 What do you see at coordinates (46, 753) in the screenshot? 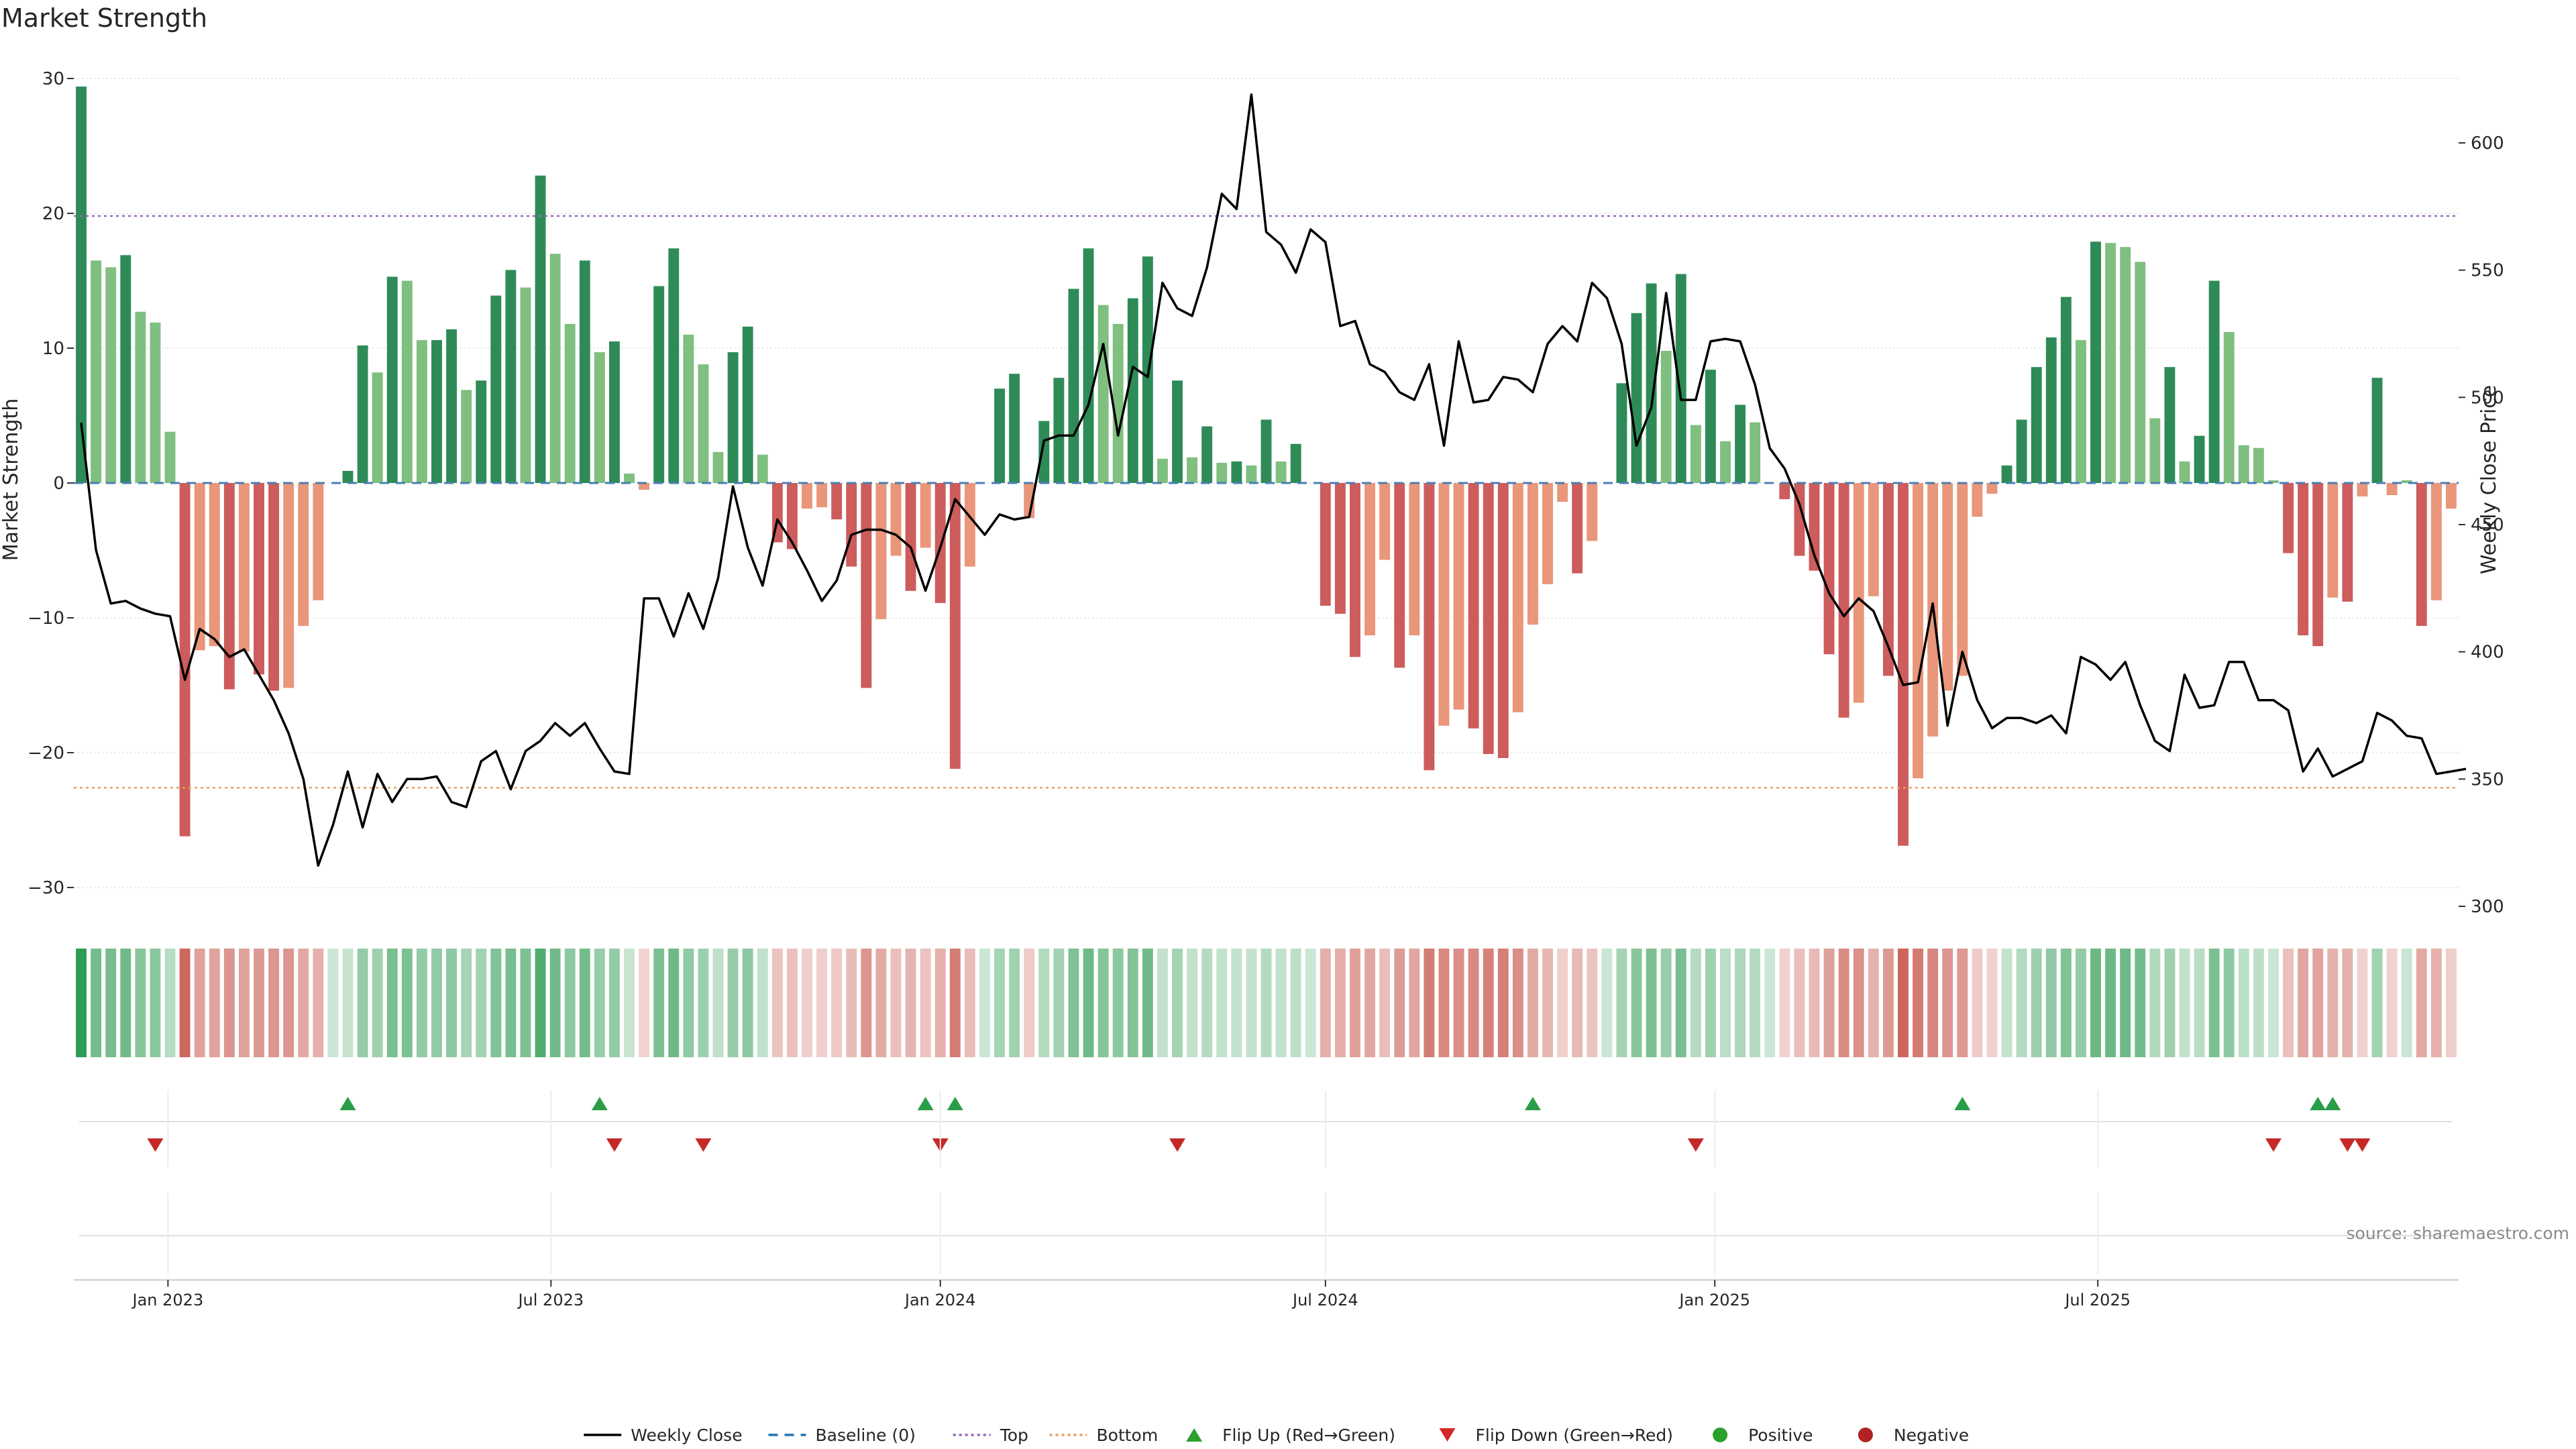
I see `left-tick-label: −20` at bounding box center [46, 753].